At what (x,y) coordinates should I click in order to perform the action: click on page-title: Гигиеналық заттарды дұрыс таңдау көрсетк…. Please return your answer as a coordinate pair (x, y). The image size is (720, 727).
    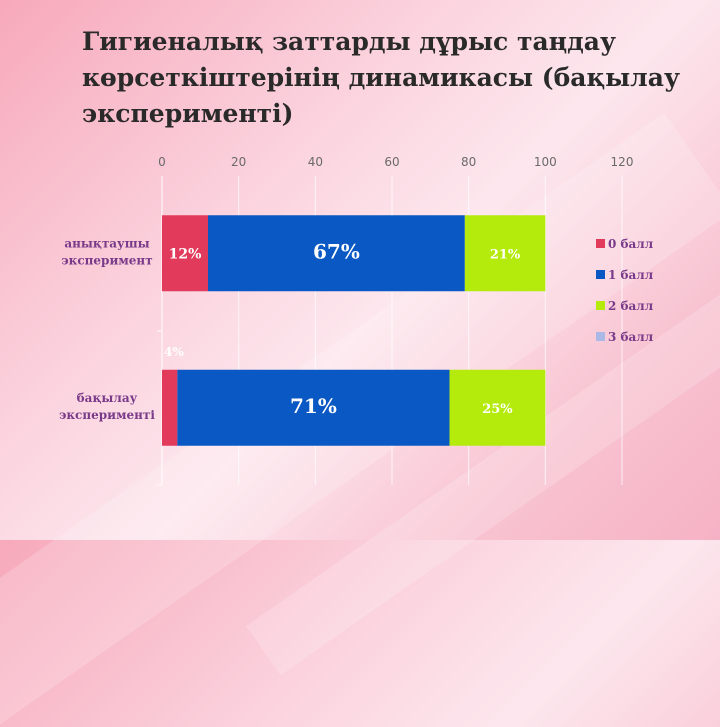
    Looking at the image, I should click on (381, 77).